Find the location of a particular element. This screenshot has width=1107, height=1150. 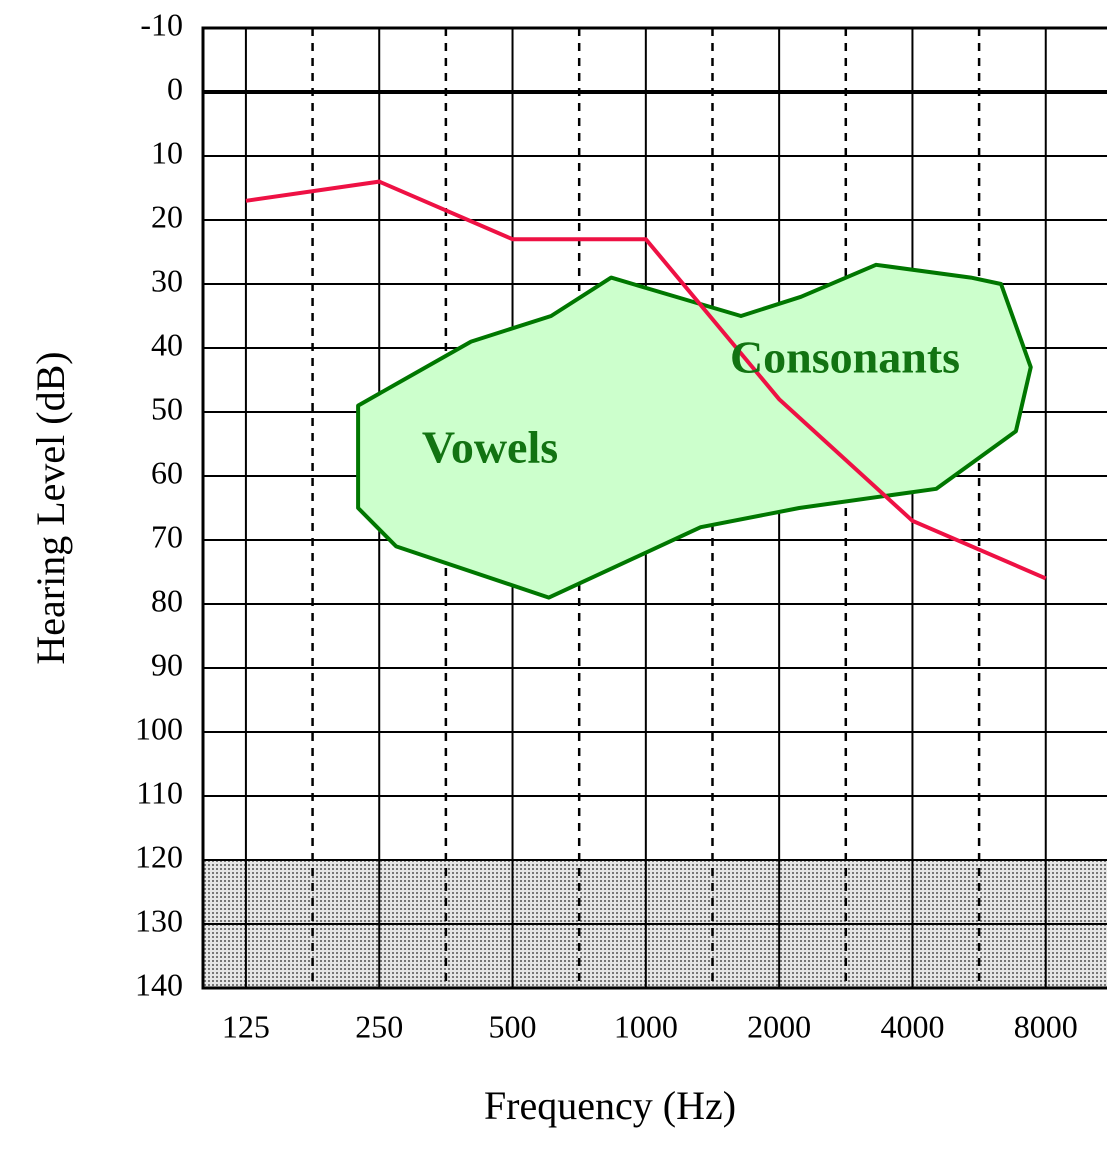

x-tick-label: 125 is located at coordinates (246, 1026).